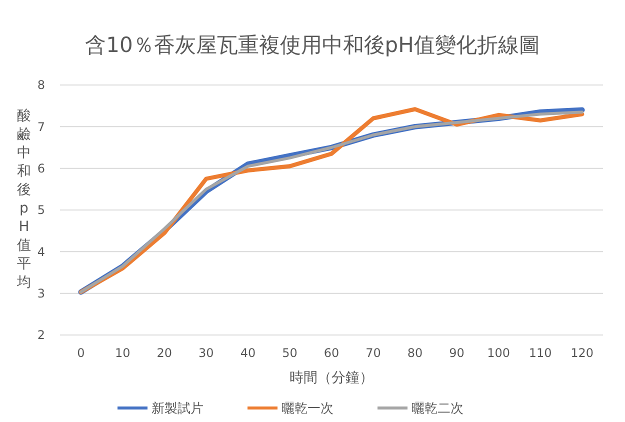 The height and width of the screenshot is (422, 625). Describe the element at coordinates (41, 169) in the screenshot. I see `y-tick-label: 6` at that location.